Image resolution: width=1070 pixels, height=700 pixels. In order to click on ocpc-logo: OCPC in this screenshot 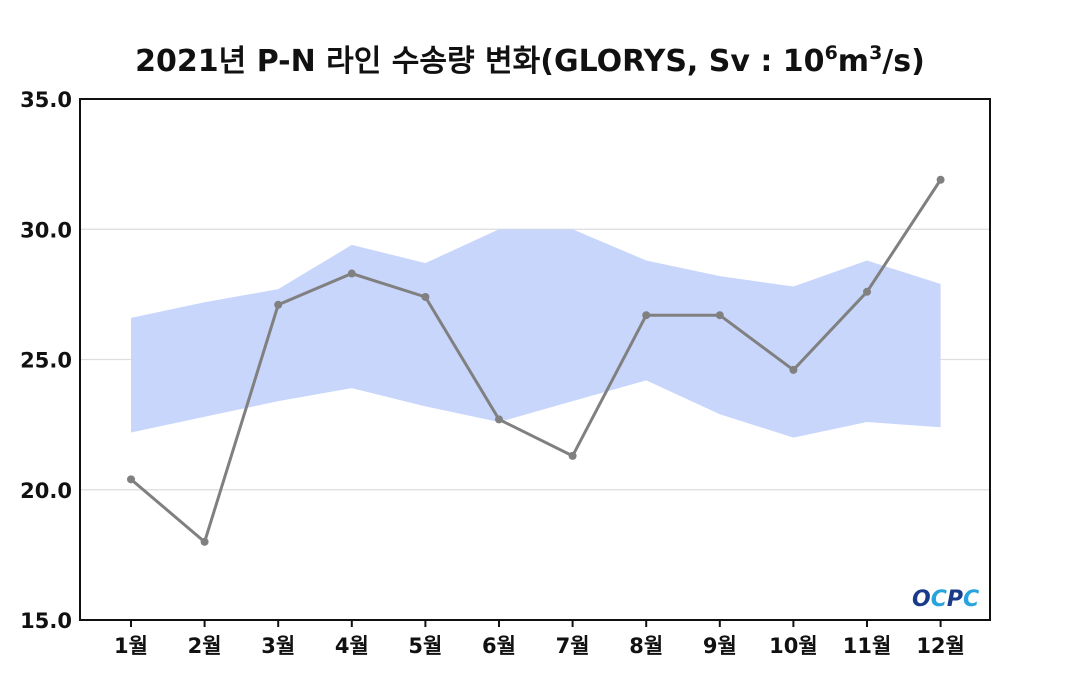, I will do `click(945, 599)`.